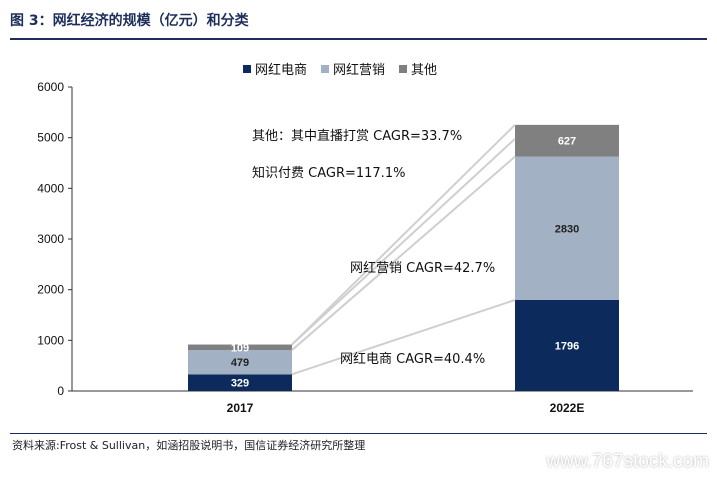 Image resolution: width=717 pixels, height=477 pixels. Describe the element at coordinates (240, 408) in the screenshot. I see `x-tick-label: 2017` at that location.